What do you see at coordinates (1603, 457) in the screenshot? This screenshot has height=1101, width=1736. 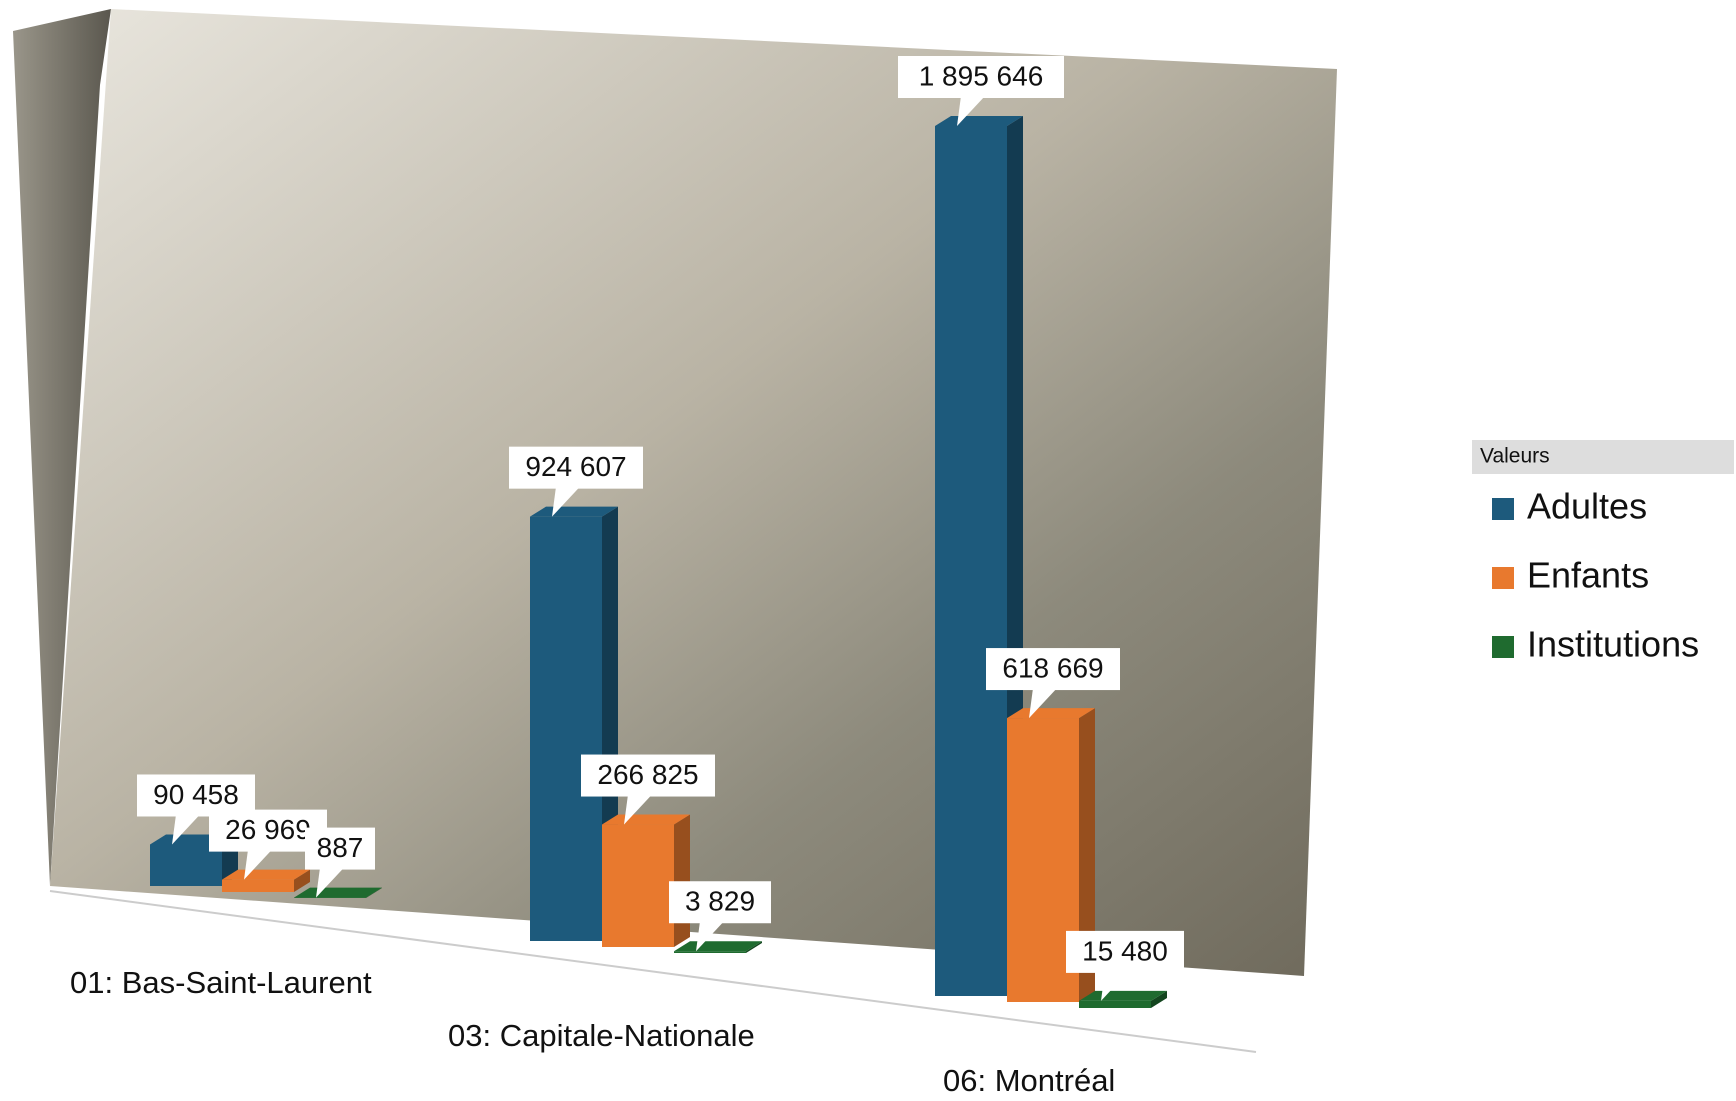 I see `legend-header` at bounding box center [1603, 457].